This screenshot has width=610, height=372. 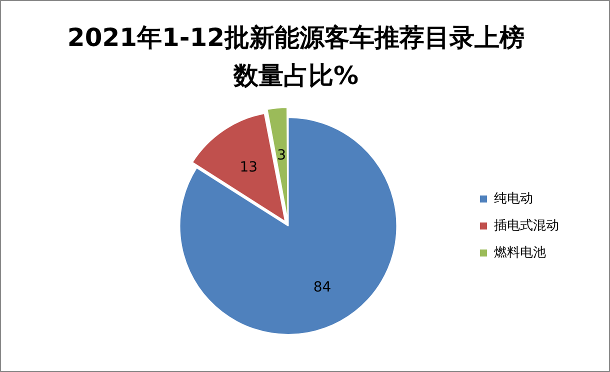 What do you see at coordinates (296, 57) in the screenshot?
I see `chart-title: 2021年1-12批新能源客车推荐目录上榜数量占比%` at bounding box center [296, 57].